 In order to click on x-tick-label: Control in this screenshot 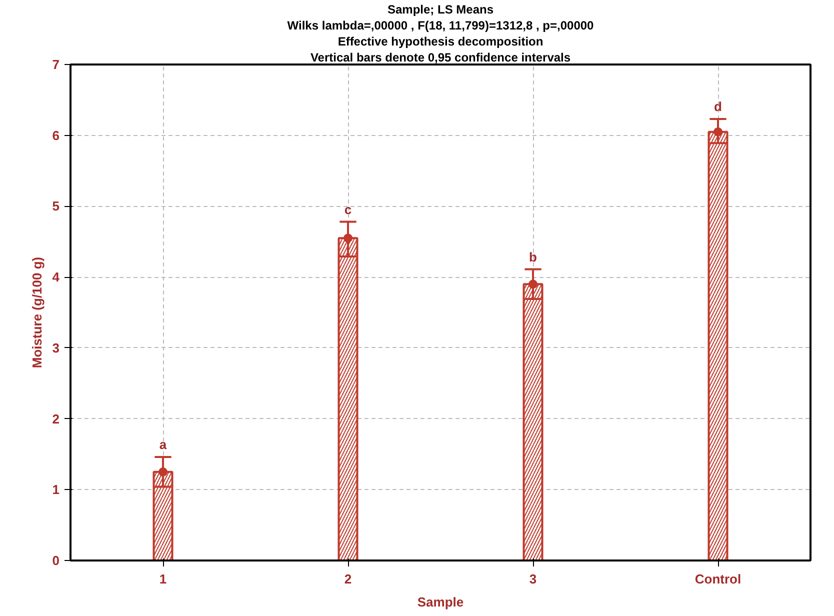, I will do `click(718, 579)`.